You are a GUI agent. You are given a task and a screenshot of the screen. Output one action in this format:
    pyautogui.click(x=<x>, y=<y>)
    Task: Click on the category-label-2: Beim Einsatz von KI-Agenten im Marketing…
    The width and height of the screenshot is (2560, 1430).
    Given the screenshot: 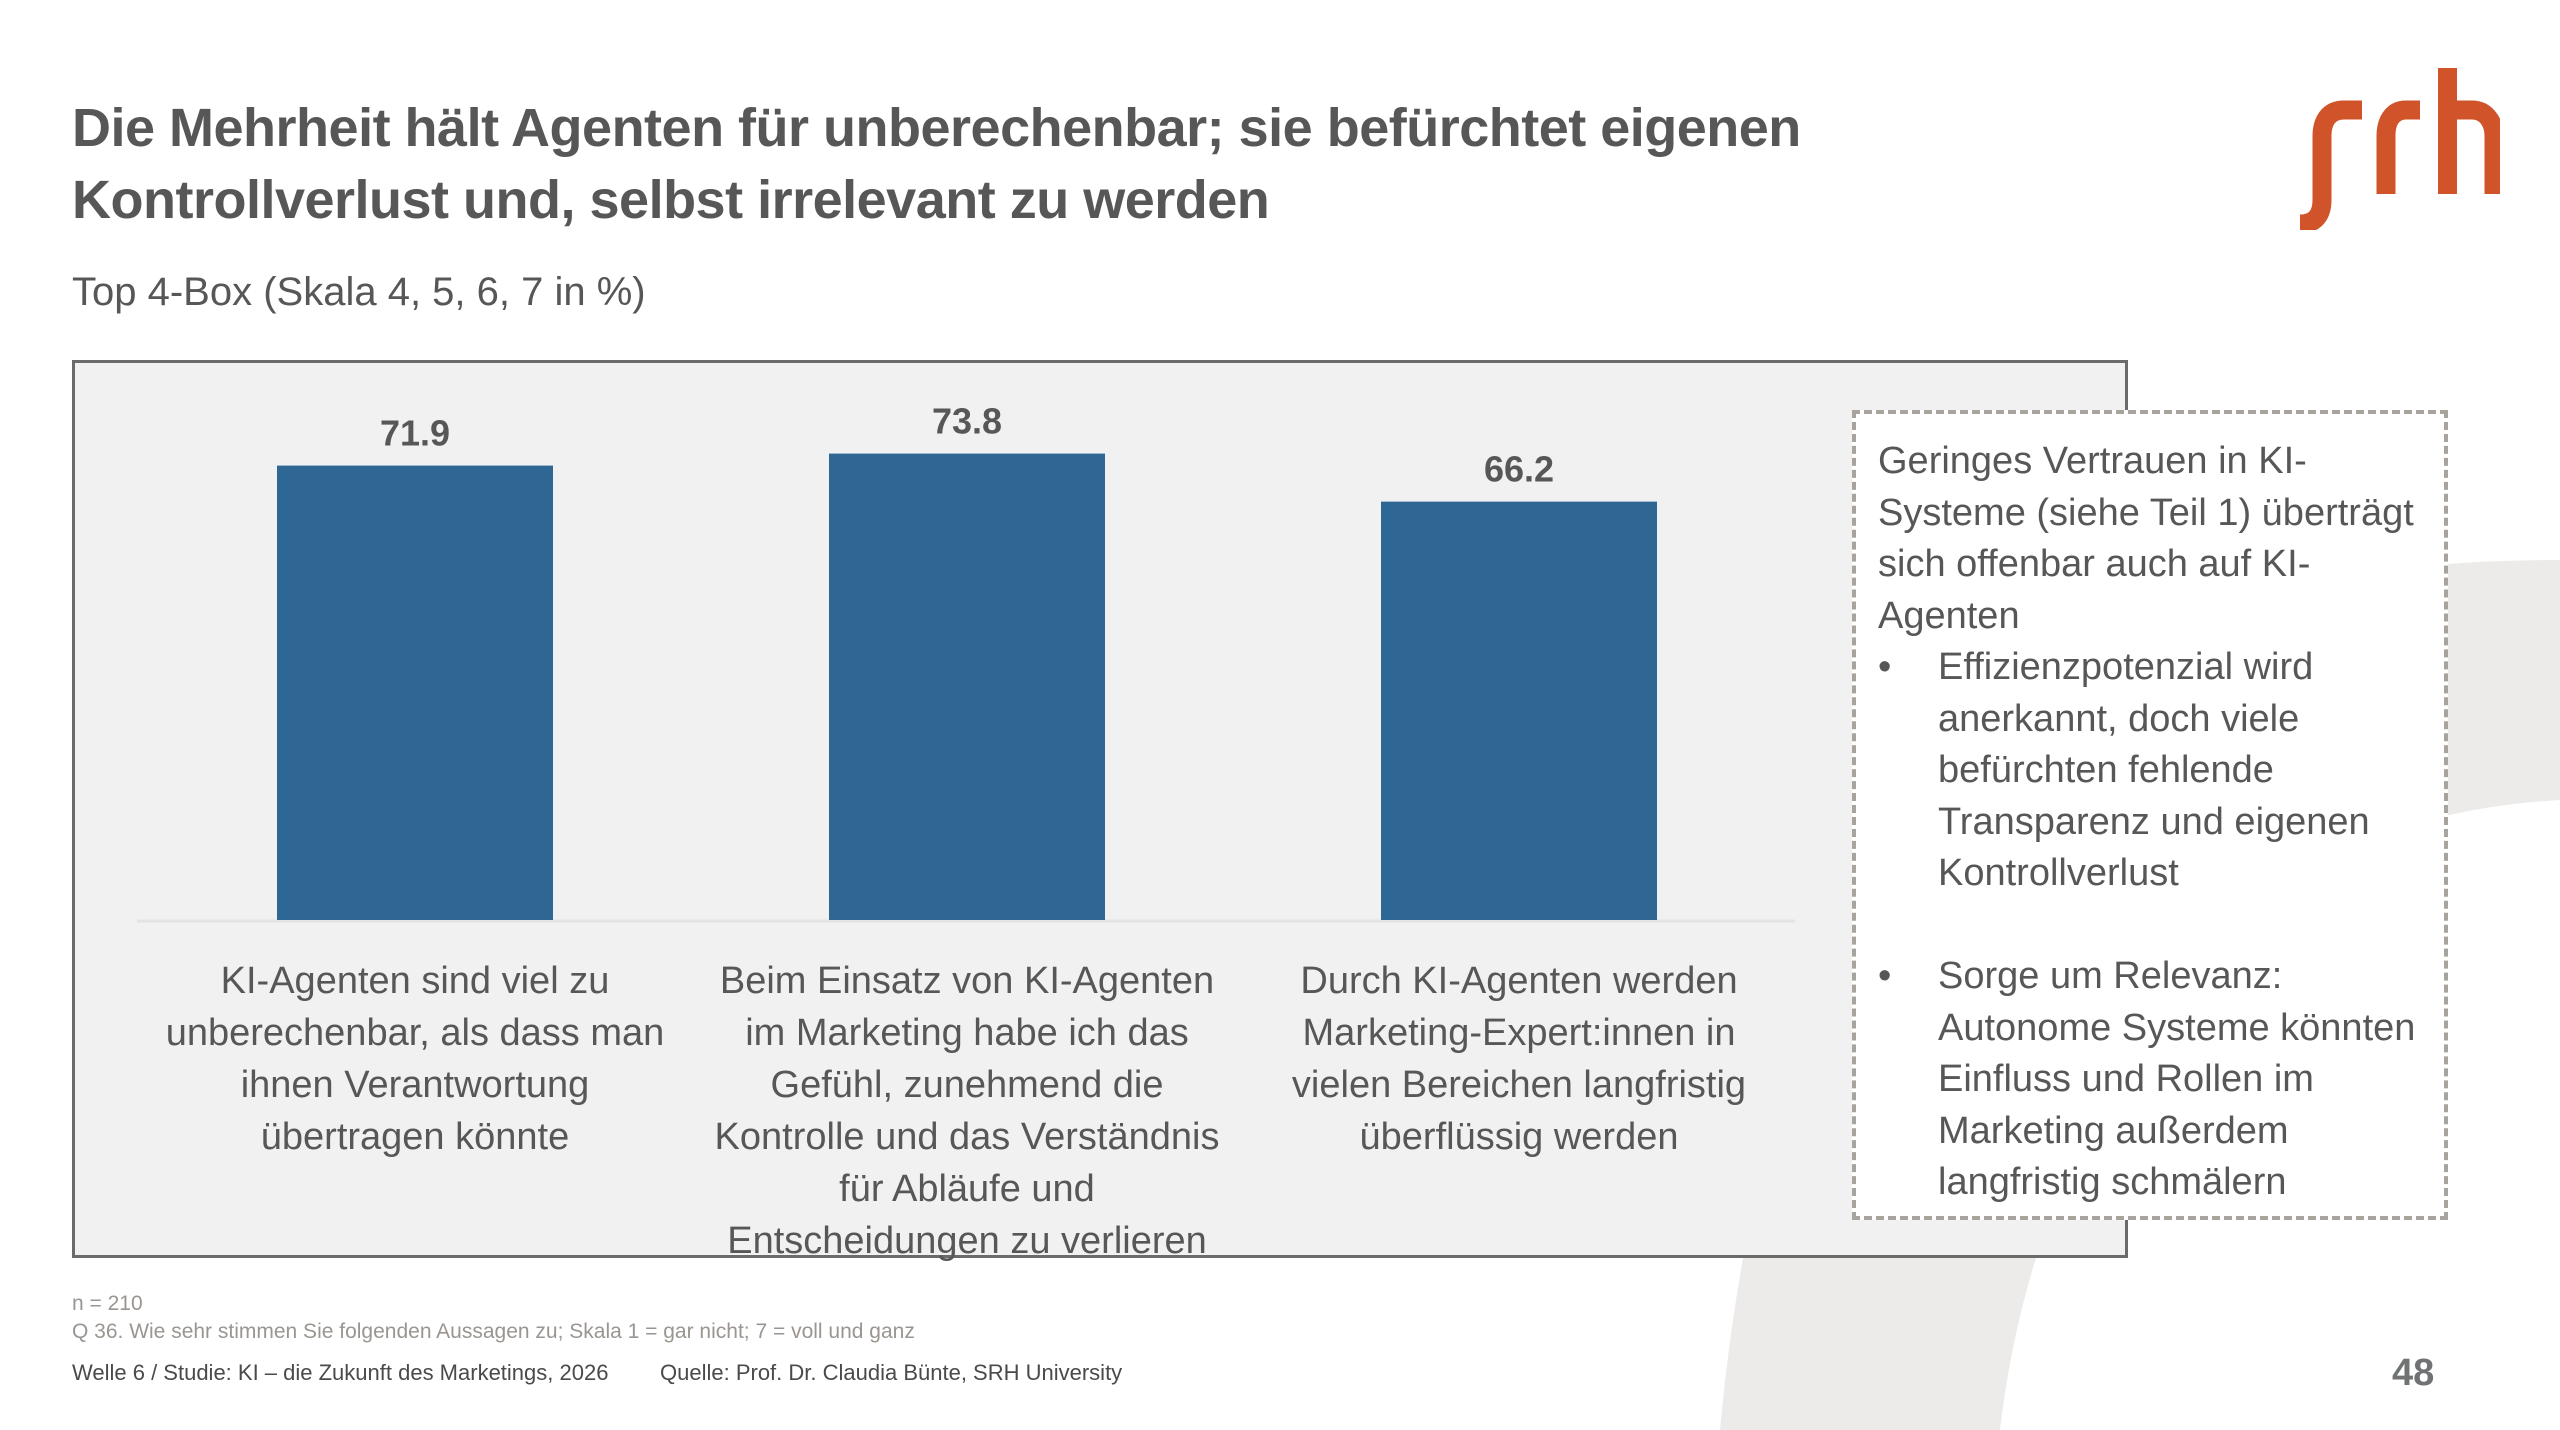 What is the action you would take?
    pyautogui.click(x=967, y=1111)
    